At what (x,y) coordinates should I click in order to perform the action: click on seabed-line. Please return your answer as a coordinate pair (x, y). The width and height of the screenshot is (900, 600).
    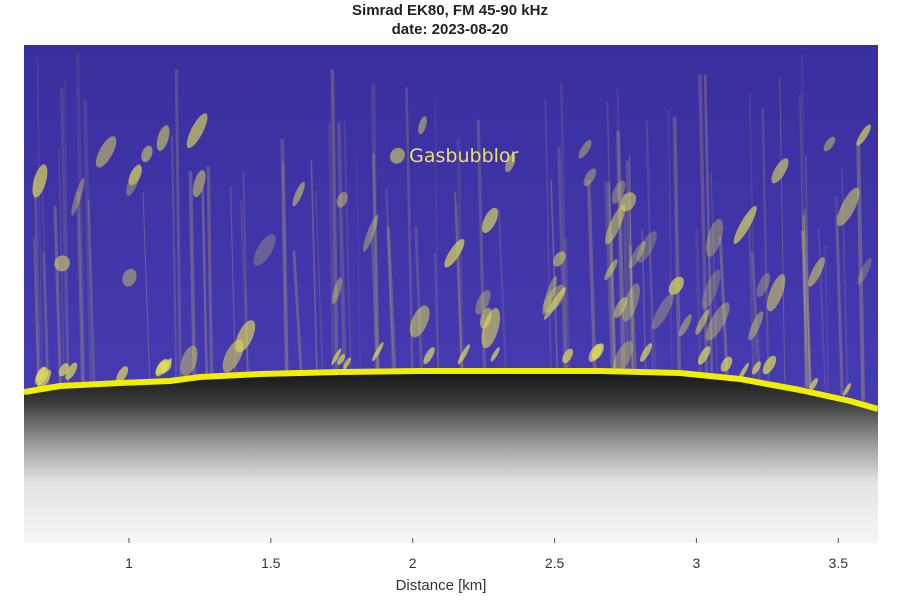
    Looking at the image, I should click on (451, 390).